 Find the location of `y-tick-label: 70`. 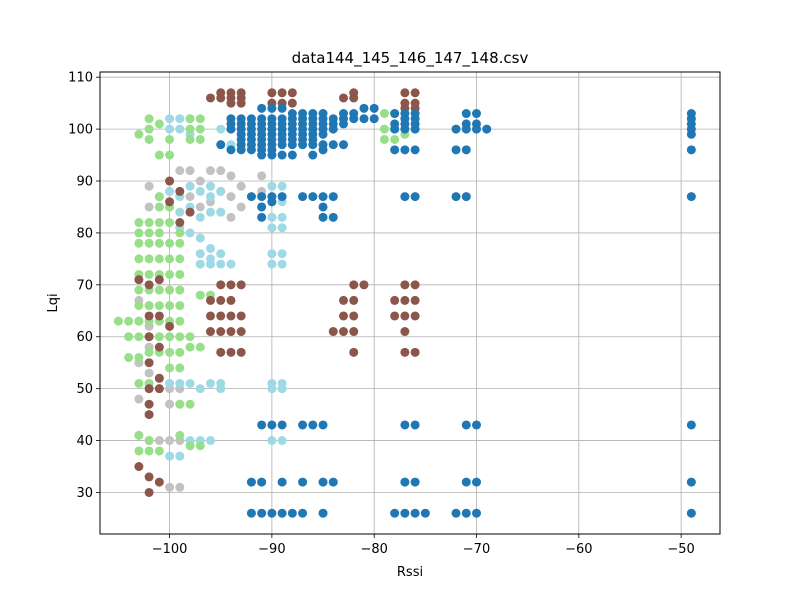

y-tick-label: 70 is located at coordinates (84, 285).